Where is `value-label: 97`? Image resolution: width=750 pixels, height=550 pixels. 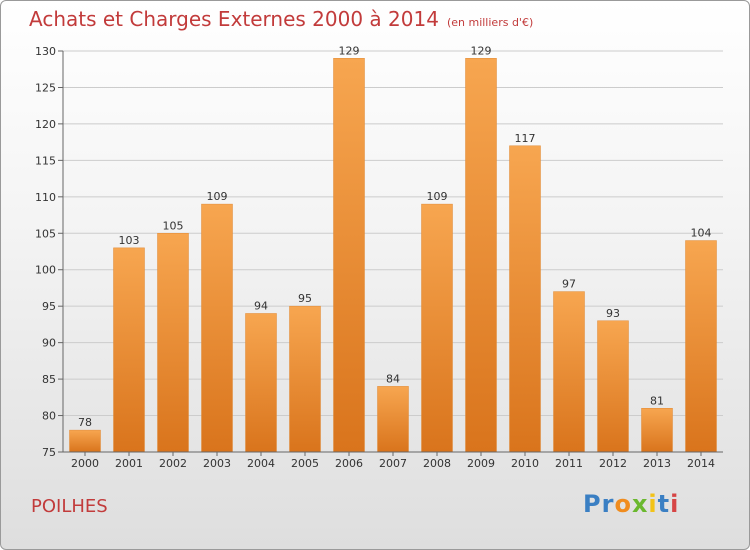 value-label: 97 is located at coordinates (569, 284).